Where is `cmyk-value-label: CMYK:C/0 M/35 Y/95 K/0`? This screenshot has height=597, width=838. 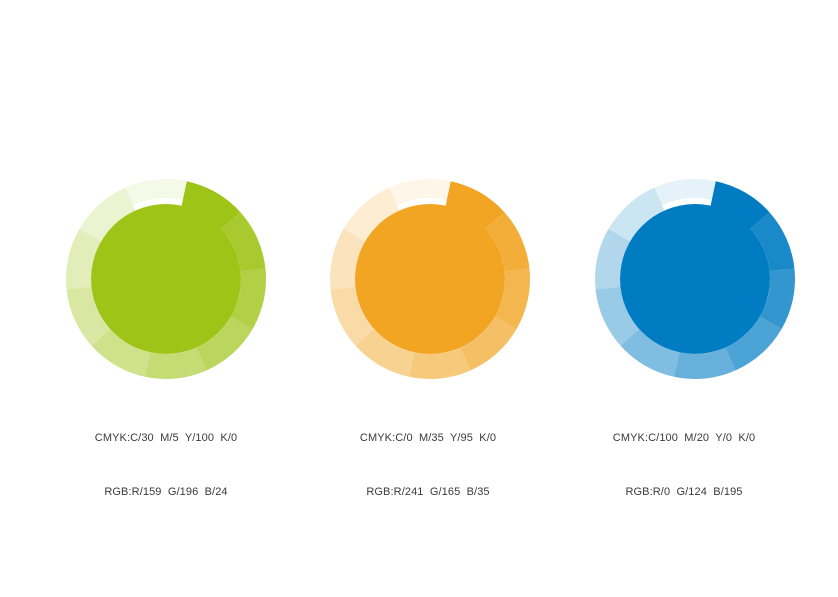
cmyk-value-label: CMYK:C/0 M/35 Y/95 K/0 is located at coordinates (428, 438).